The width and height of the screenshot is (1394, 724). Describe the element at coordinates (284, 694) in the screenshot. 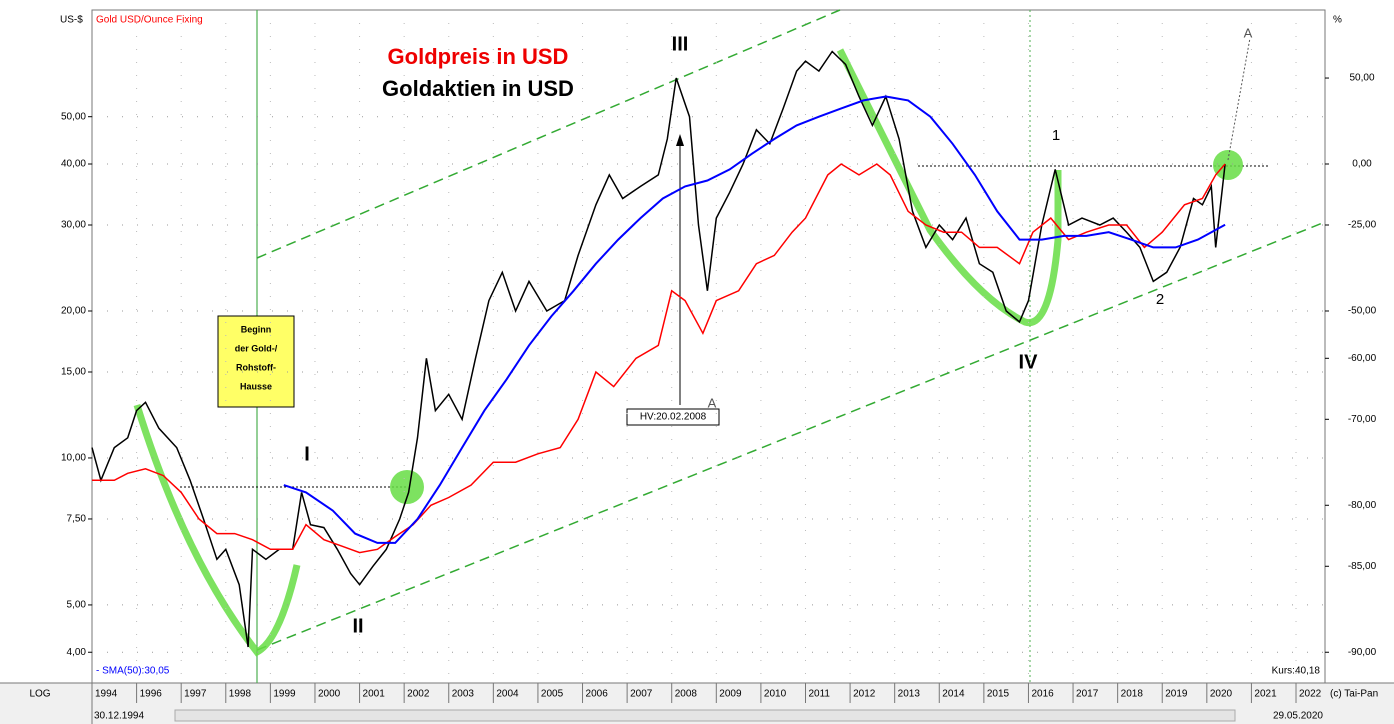

I see `x-tick-label: 1999` at that location.